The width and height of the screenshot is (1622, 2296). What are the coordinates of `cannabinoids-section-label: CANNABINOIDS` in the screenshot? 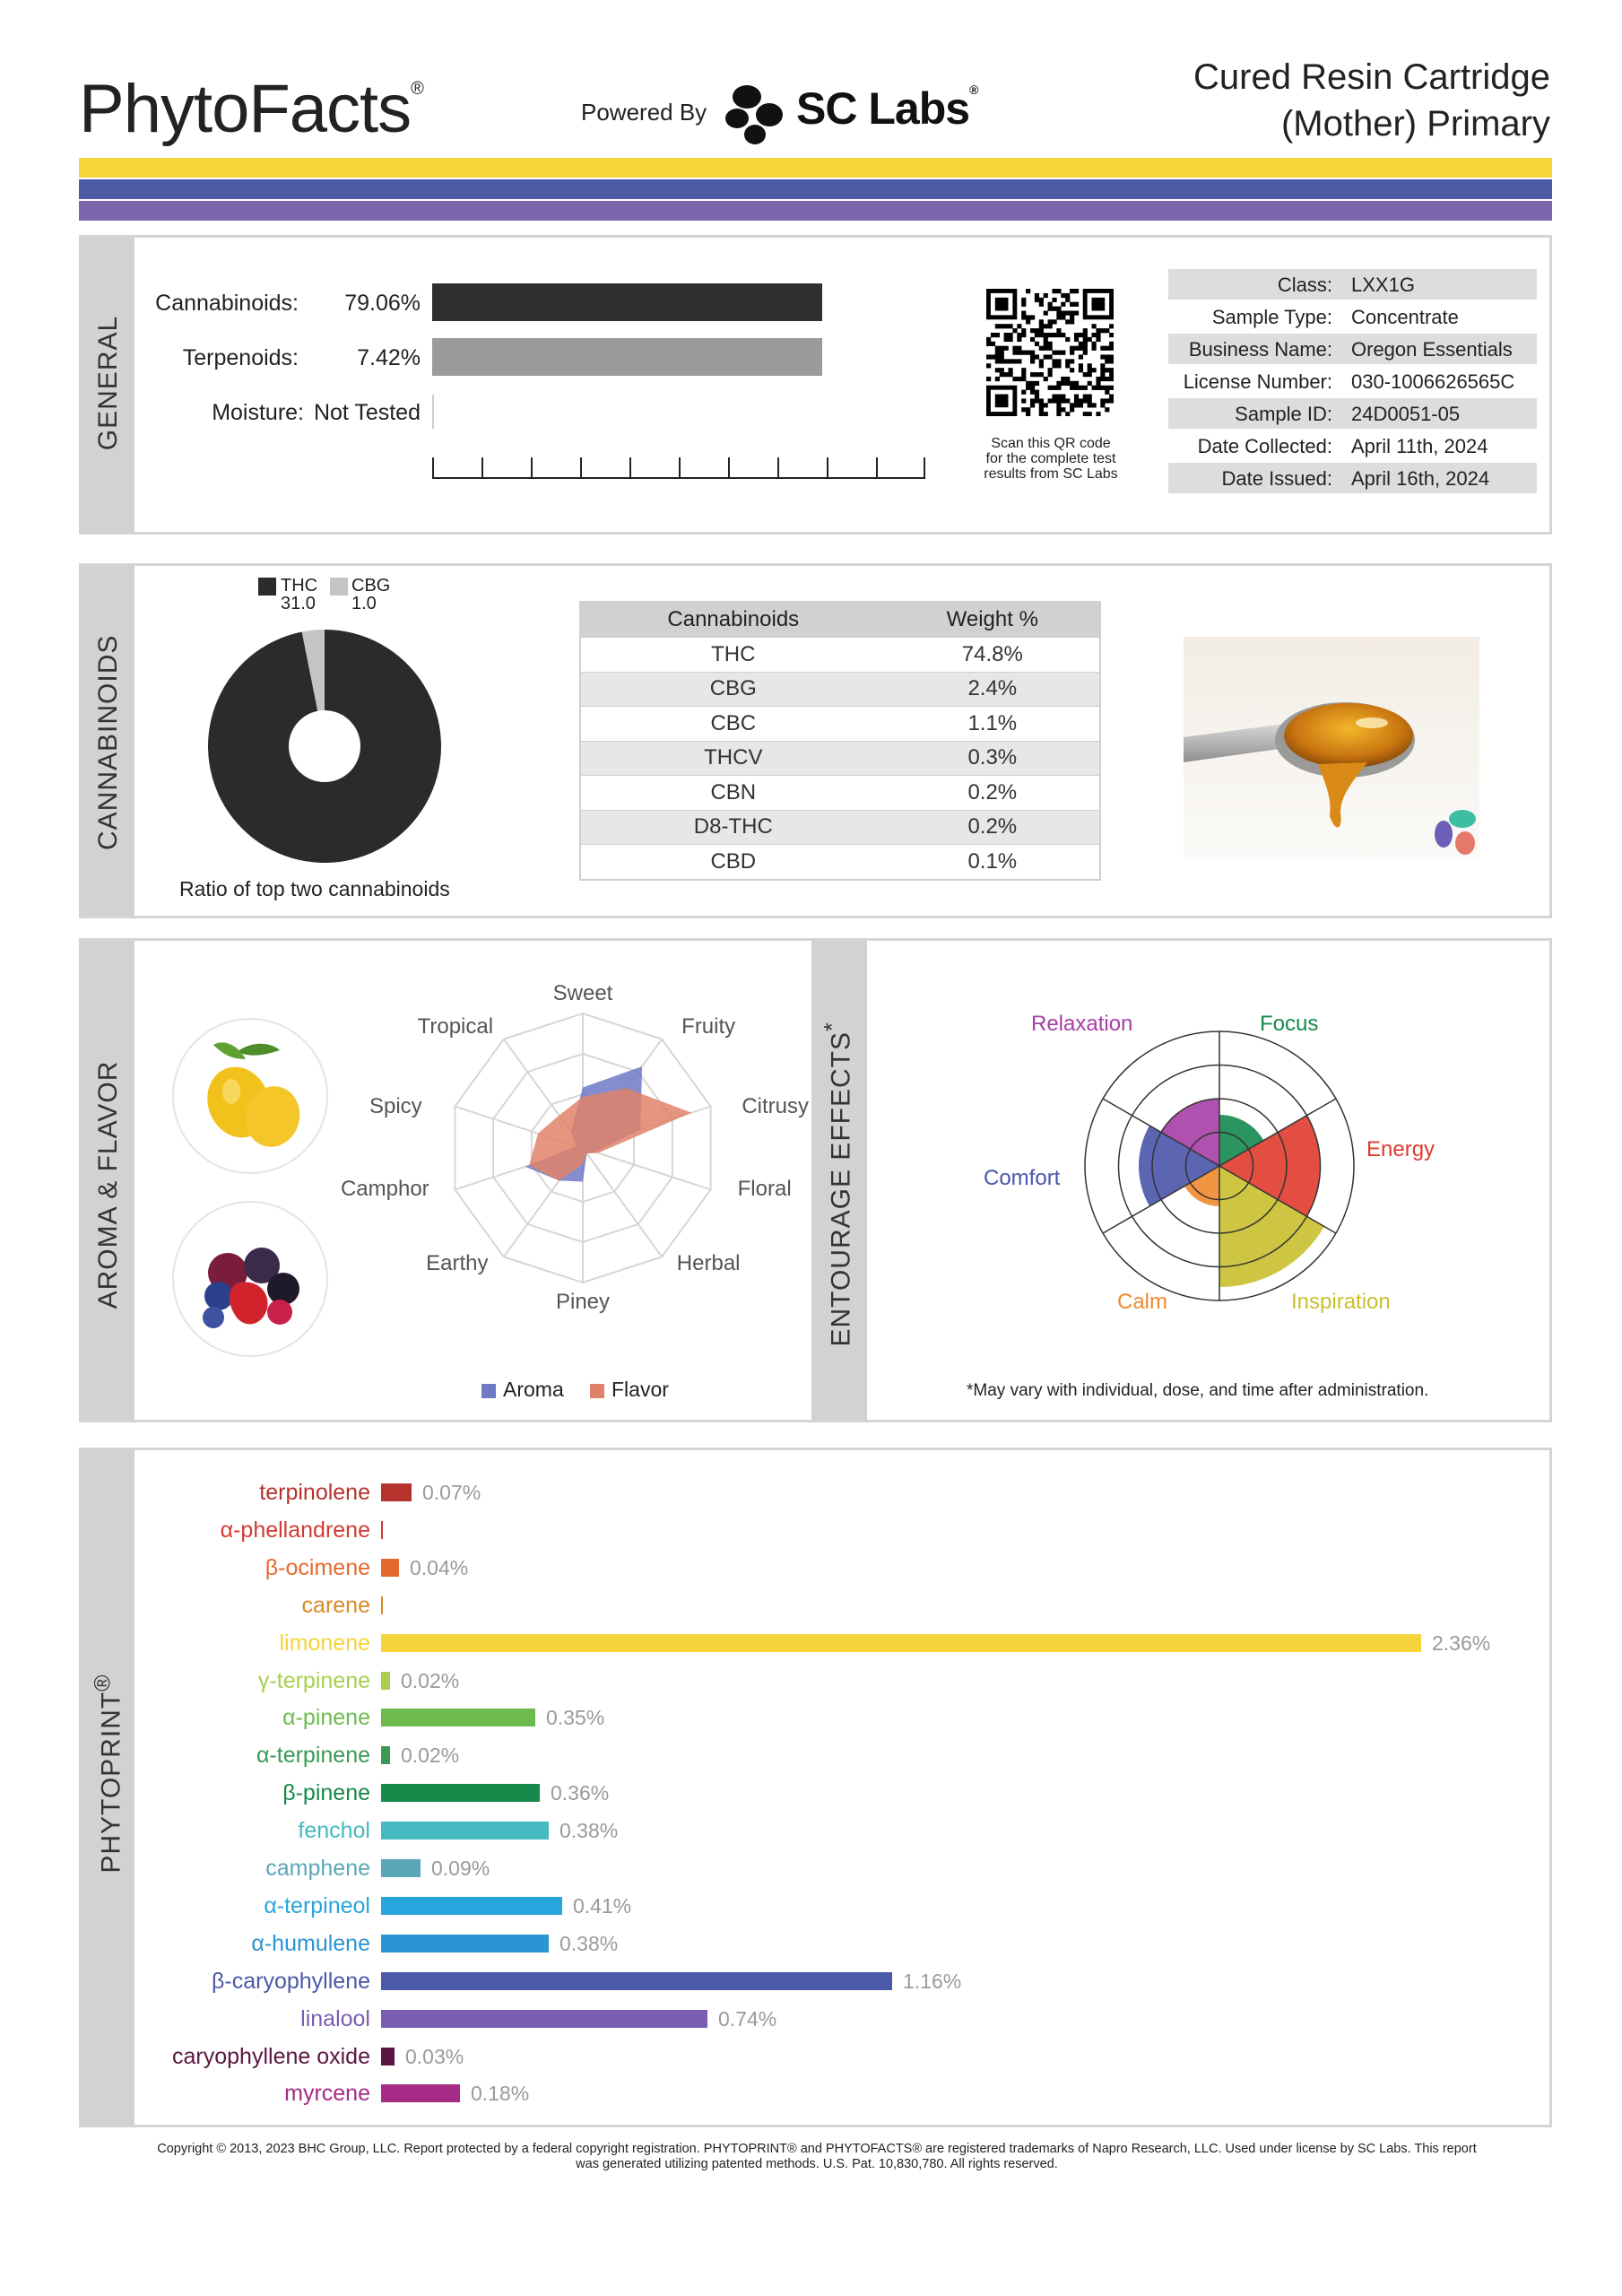 It's located at (108, 742).